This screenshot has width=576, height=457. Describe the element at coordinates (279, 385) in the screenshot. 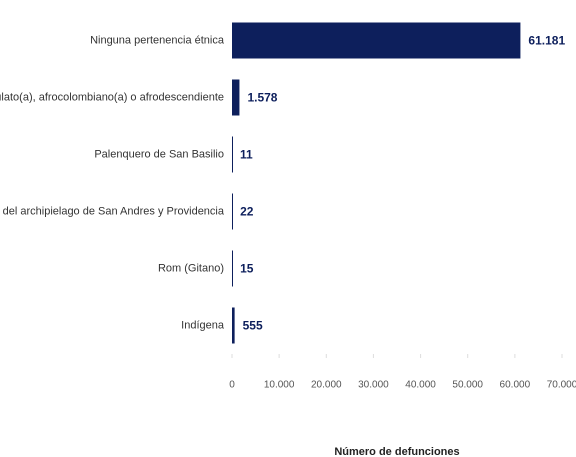

I see `x-tick-label: 10.000` at that location.